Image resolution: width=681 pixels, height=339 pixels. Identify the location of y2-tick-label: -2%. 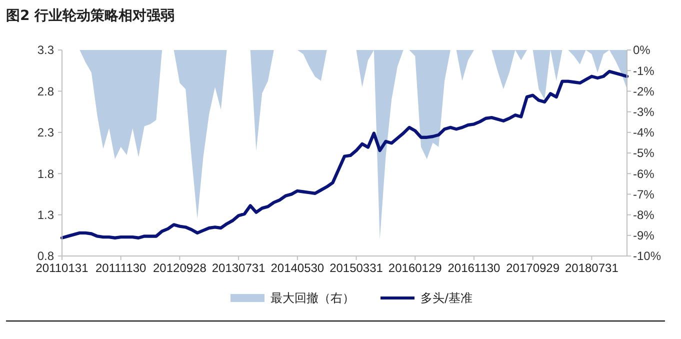
(644, 91).